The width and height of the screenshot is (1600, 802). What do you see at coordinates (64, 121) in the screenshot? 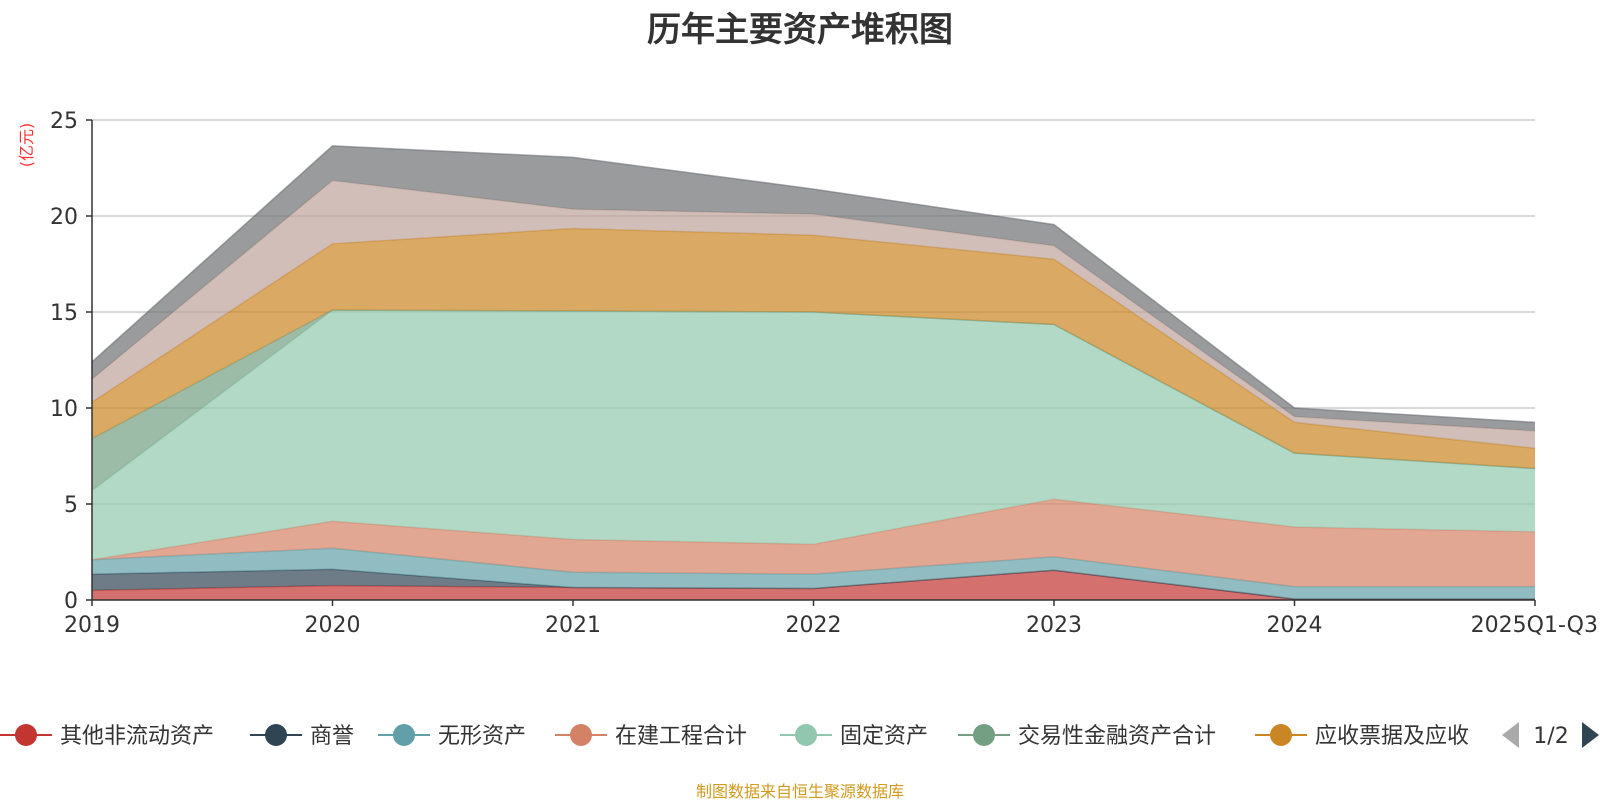
I see `y-tick-label-25: 25` at bounding box center [64, 121].